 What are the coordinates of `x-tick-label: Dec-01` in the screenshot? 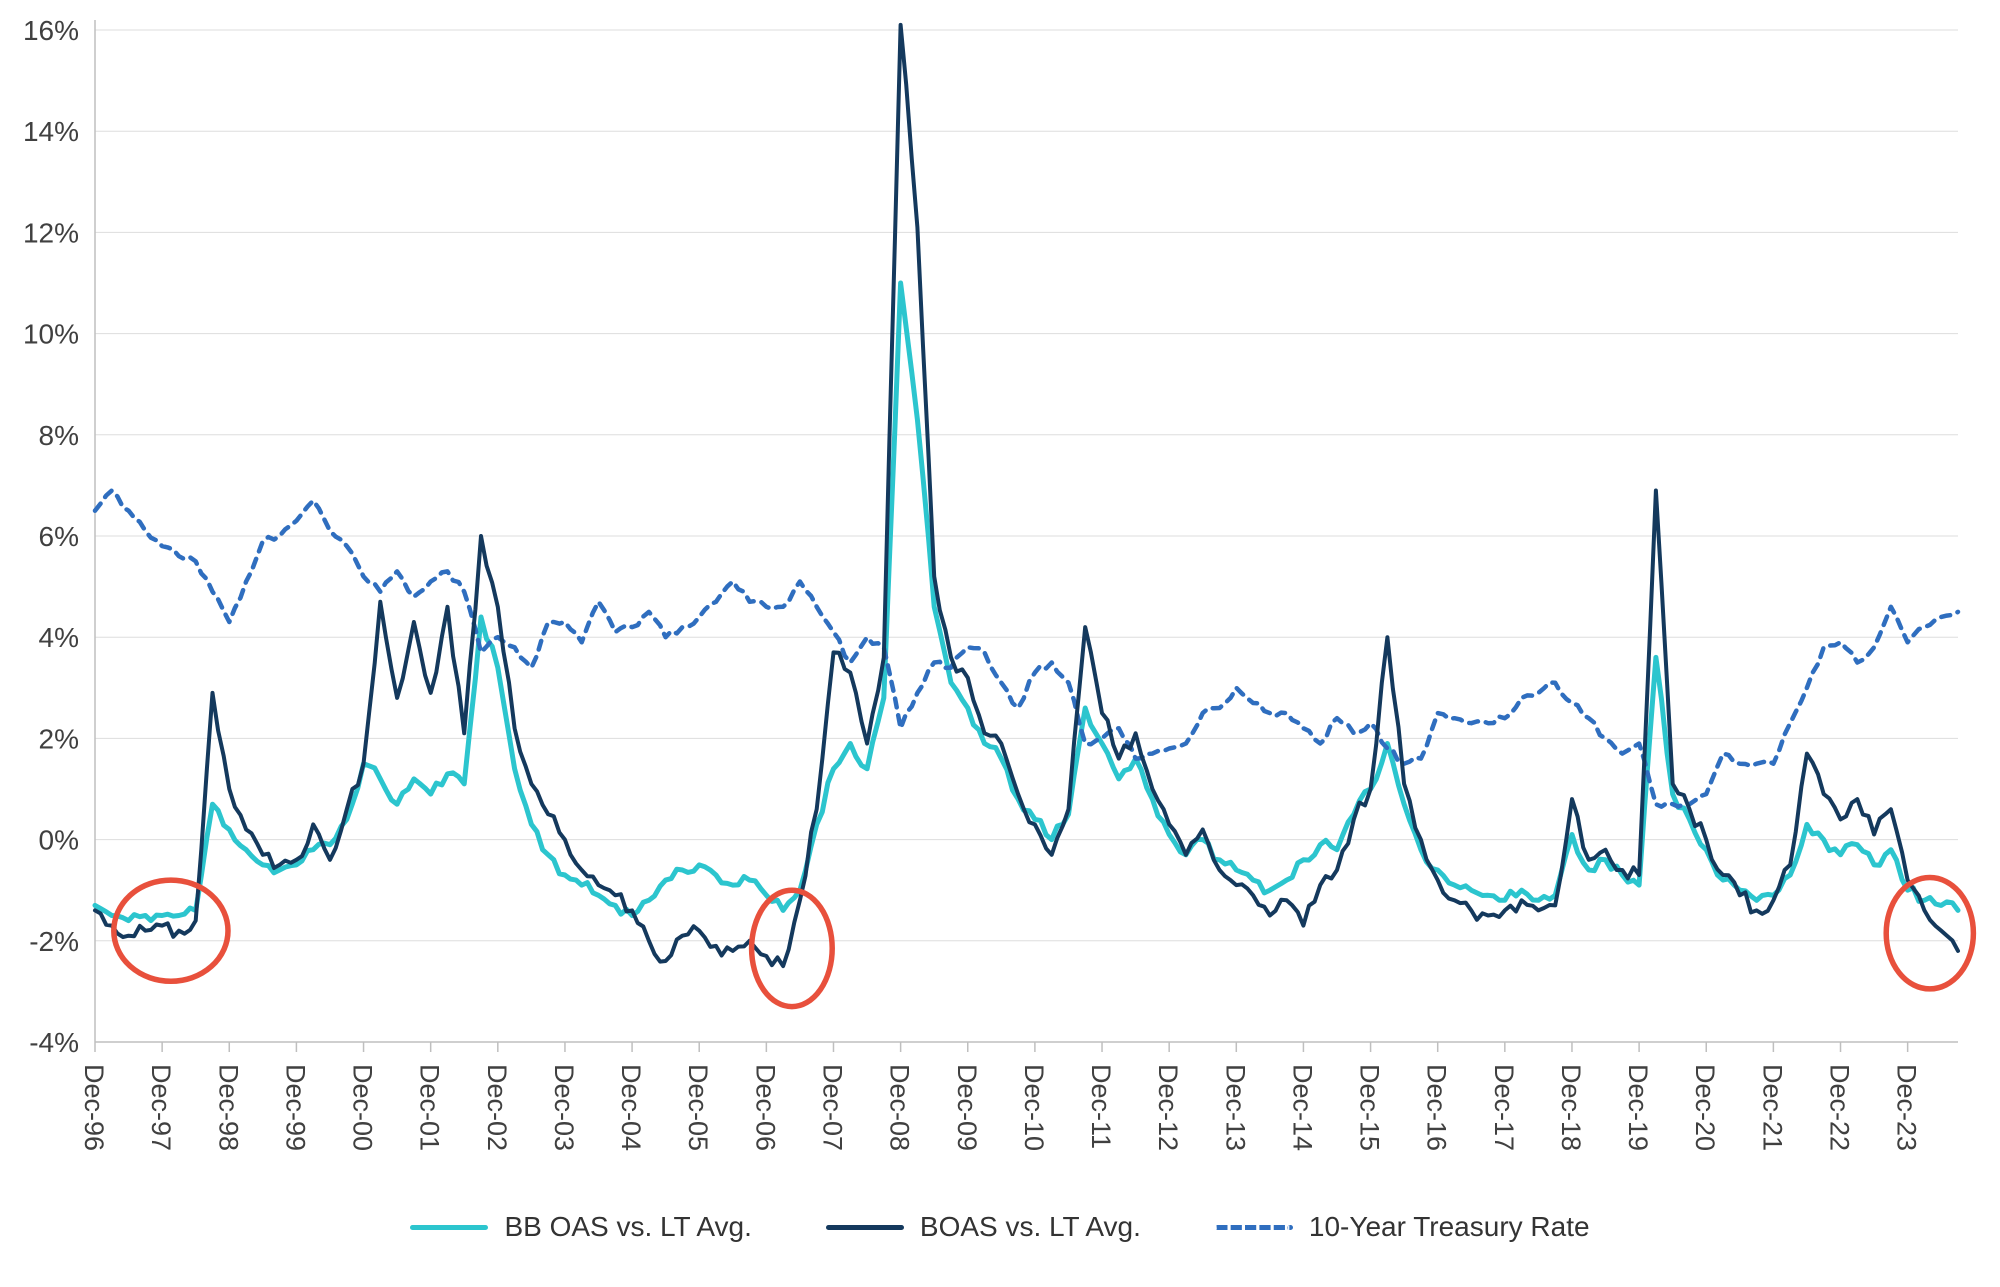 It's located at (430, 1107).